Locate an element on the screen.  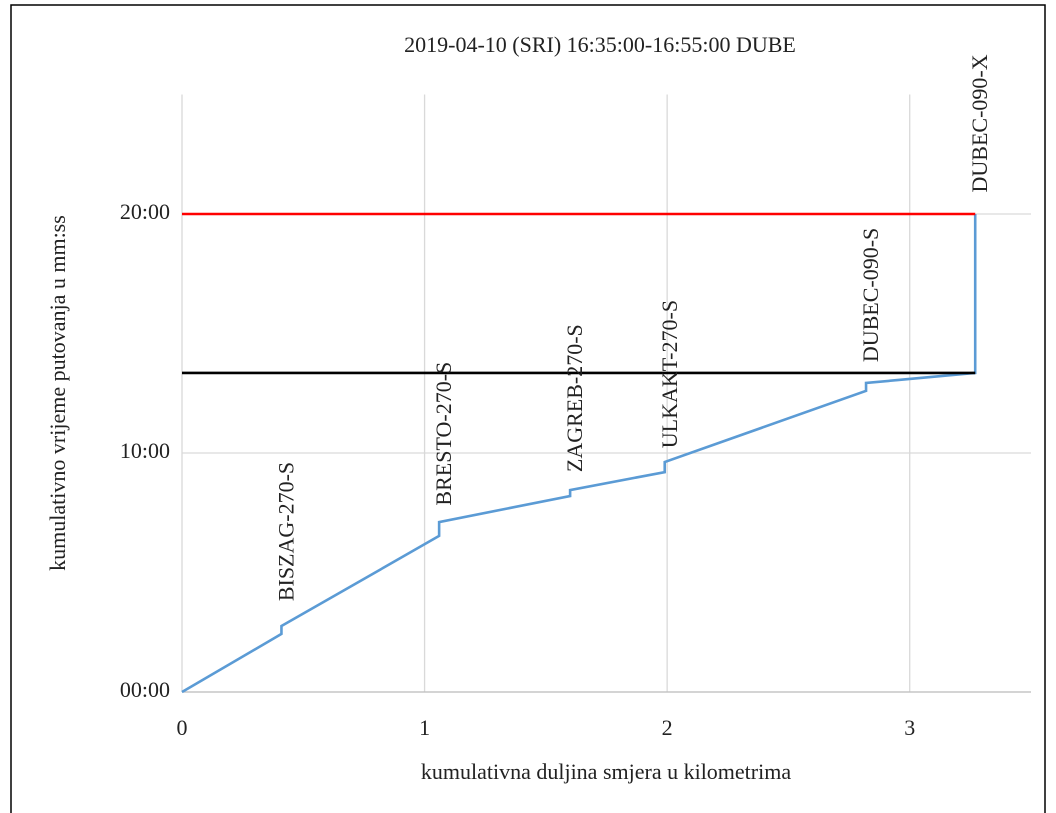
y-axis-title: kumulativno vrijeme putovanja u mm:ss is located at coordinates (57, 393).